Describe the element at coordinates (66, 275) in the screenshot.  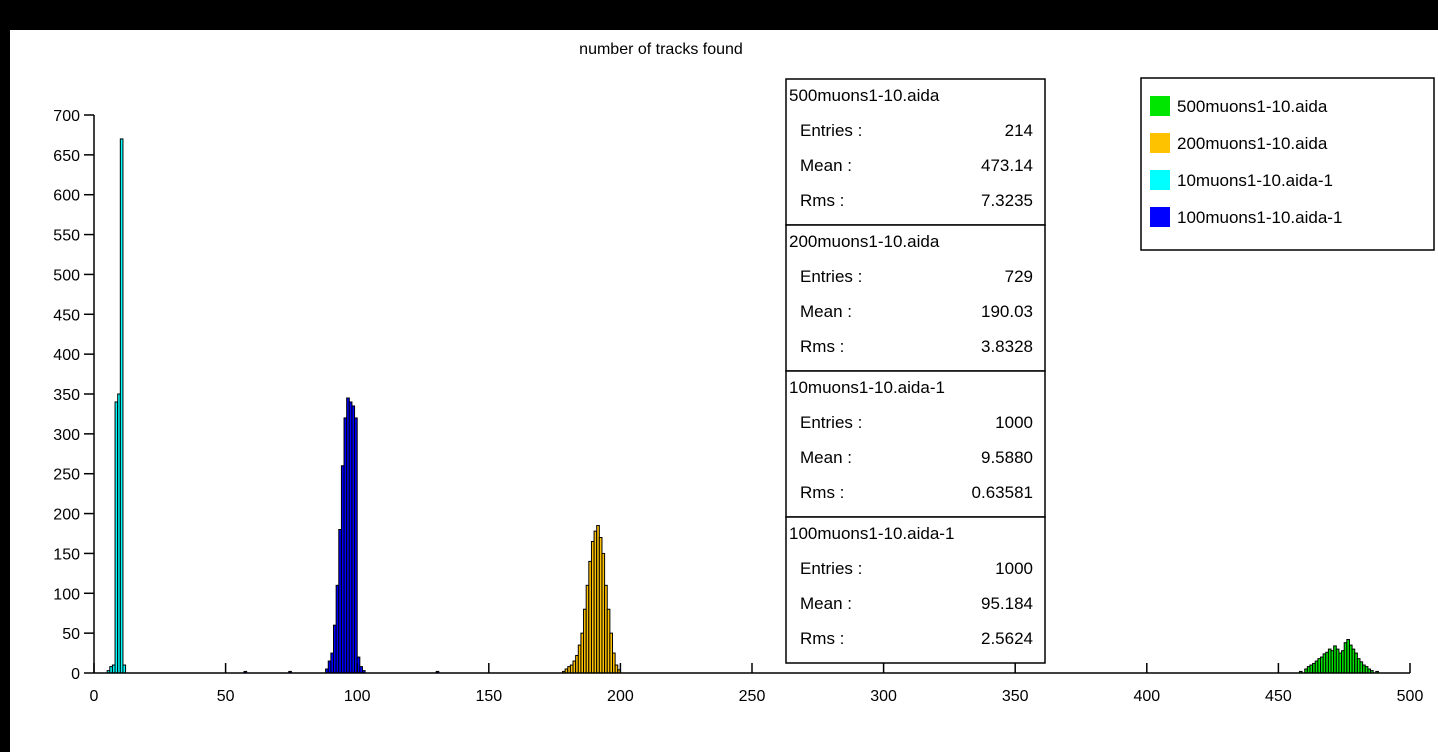
I see `y-tick-label: 500` at that location.